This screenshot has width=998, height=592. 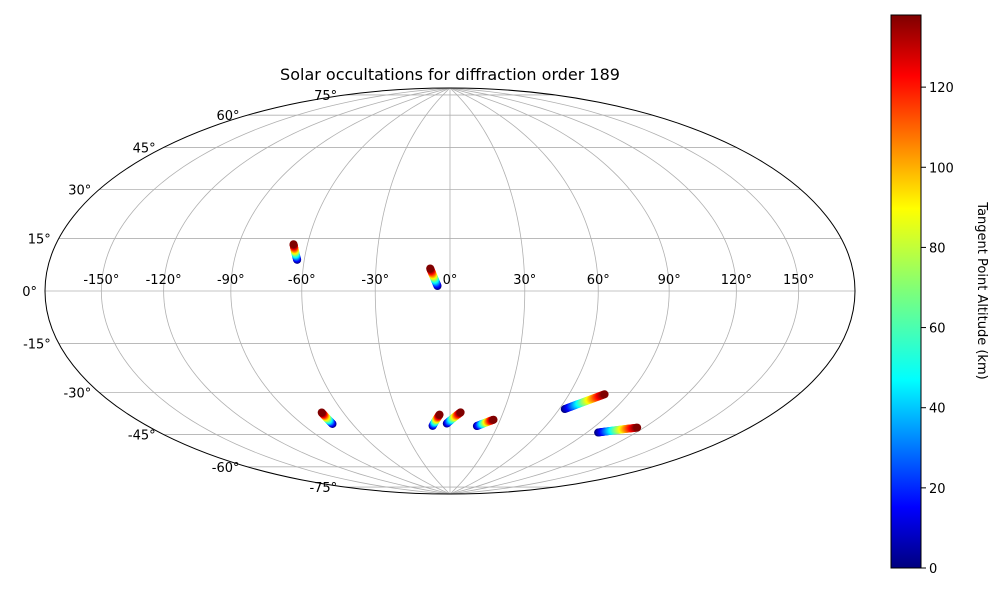 I want to click on longitude-tick-label: 0°, so click(x=450, y=280).